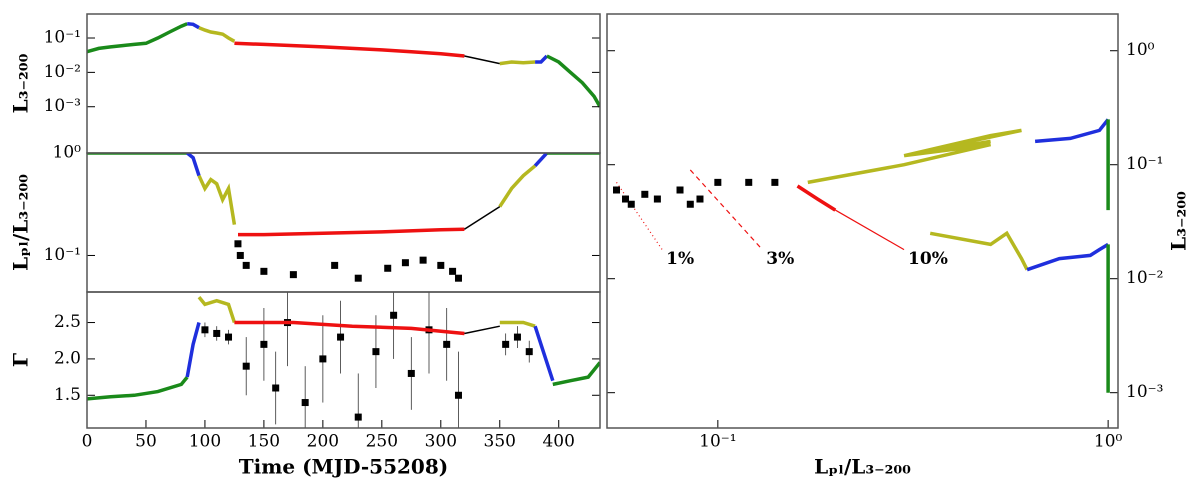 Image resolution: width=1200 pixels, height=490 pixels. What do you see at coordinates (67, 358) in the screenshot?
I see `y-tick-label: 2.0` at bounding box center [67, 358].